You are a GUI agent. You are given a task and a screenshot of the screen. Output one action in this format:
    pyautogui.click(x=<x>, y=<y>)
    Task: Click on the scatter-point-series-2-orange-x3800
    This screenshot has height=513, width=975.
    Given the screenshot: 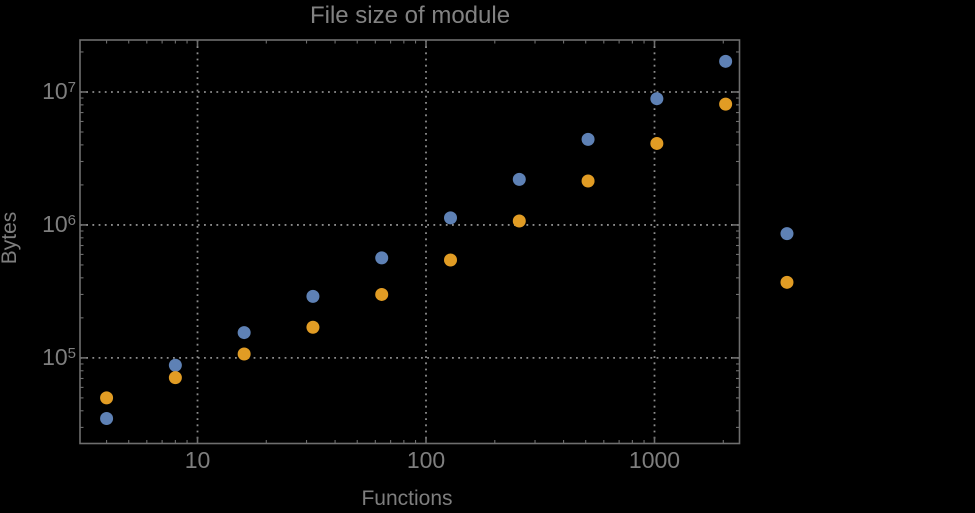 What is the action you would take?
    pyautogui.click(x=787, y=282)
    